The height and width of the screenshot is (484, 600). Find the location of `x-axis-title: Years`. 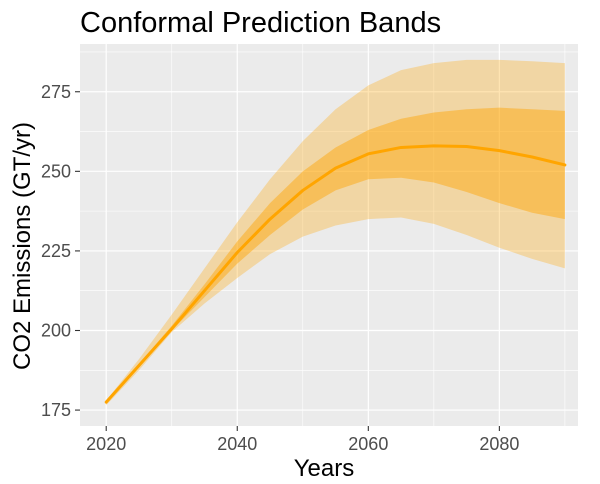

x-axis-title: Years is located at coordinates (324, 468).